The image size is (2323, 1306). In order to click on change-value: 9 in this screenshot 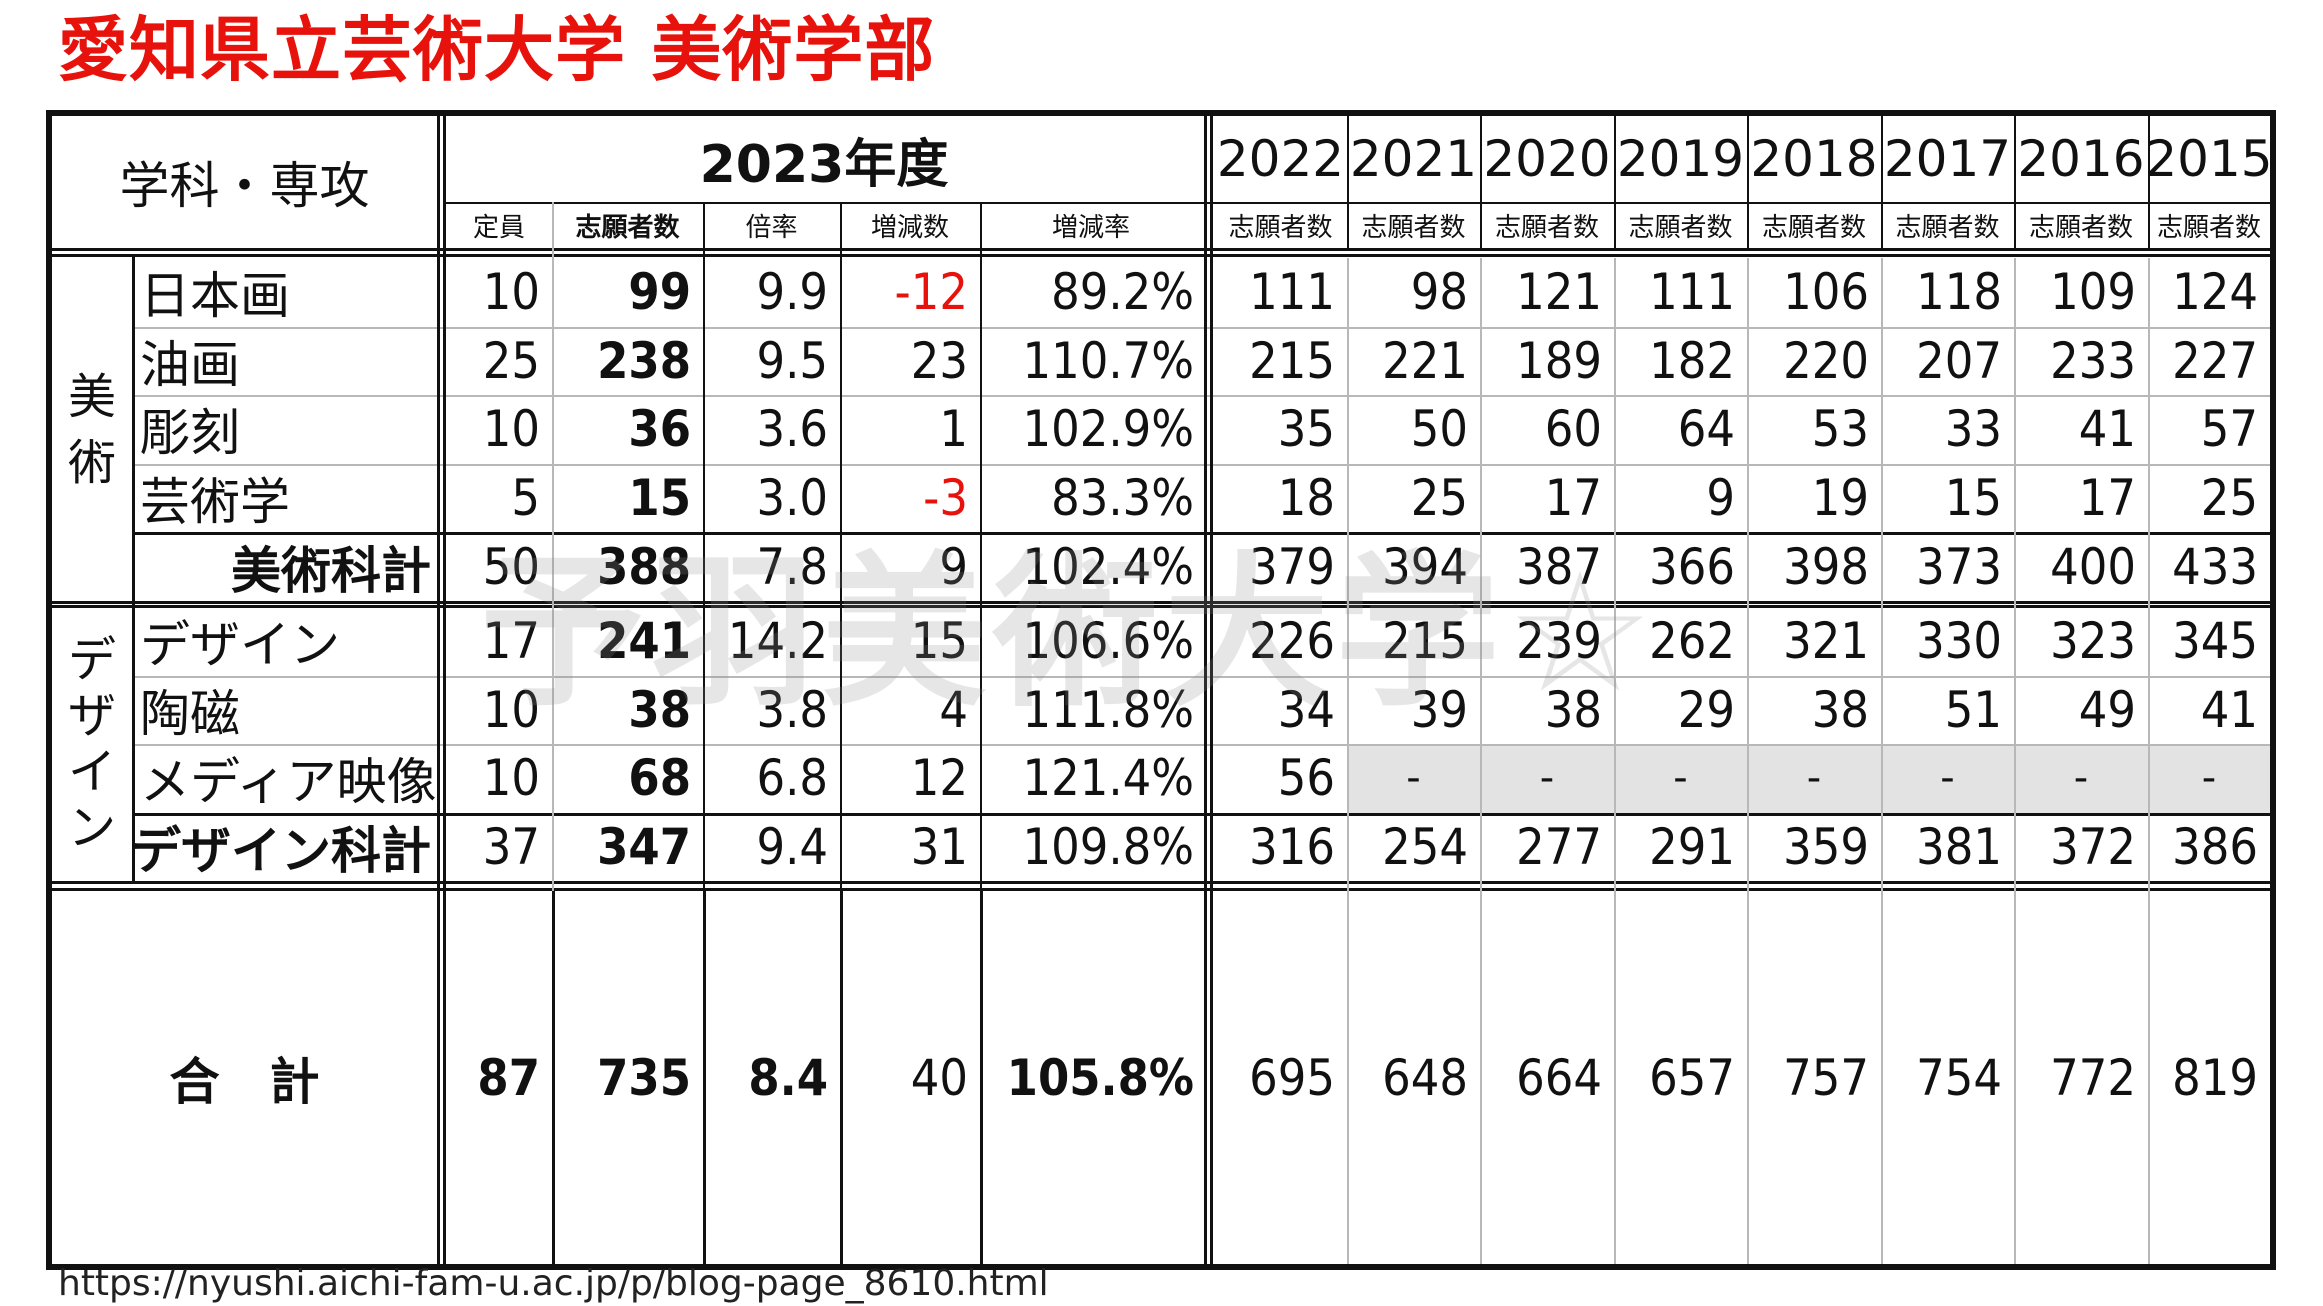, I will do `click(953, 566)`.